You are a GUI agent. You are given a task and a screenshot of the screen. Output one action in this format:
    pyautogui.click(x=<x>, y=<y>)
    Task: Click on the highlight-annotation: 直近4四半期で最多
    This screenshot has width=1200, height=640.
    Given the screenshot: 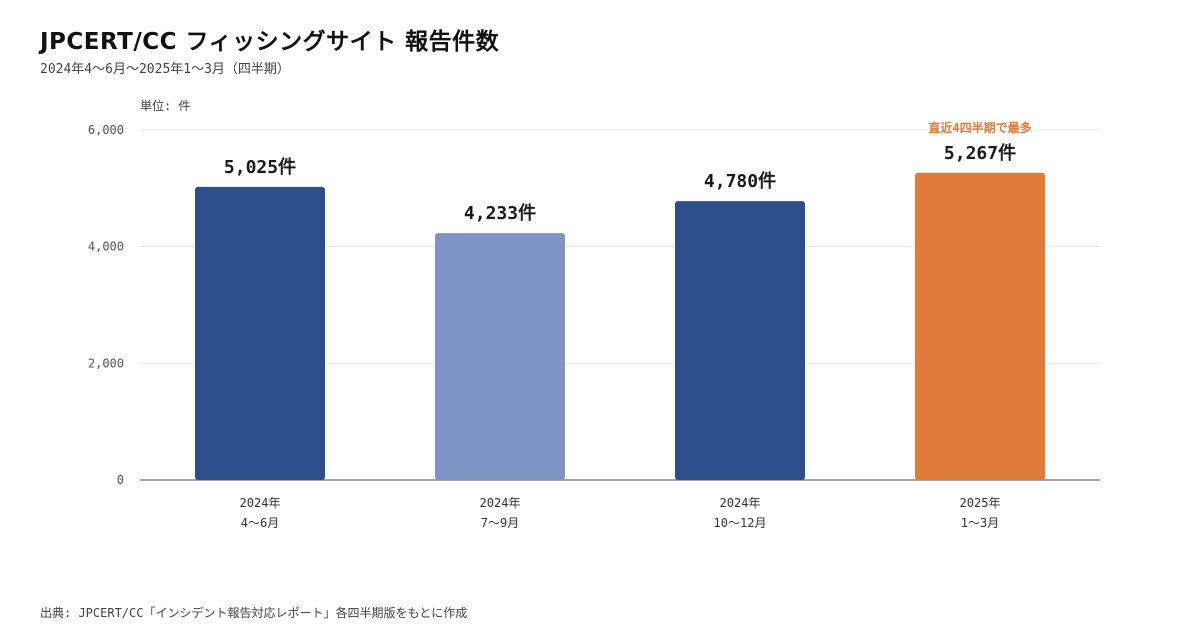 What is the action you would take?
    pyautogui.click(x=979, y=127)
    